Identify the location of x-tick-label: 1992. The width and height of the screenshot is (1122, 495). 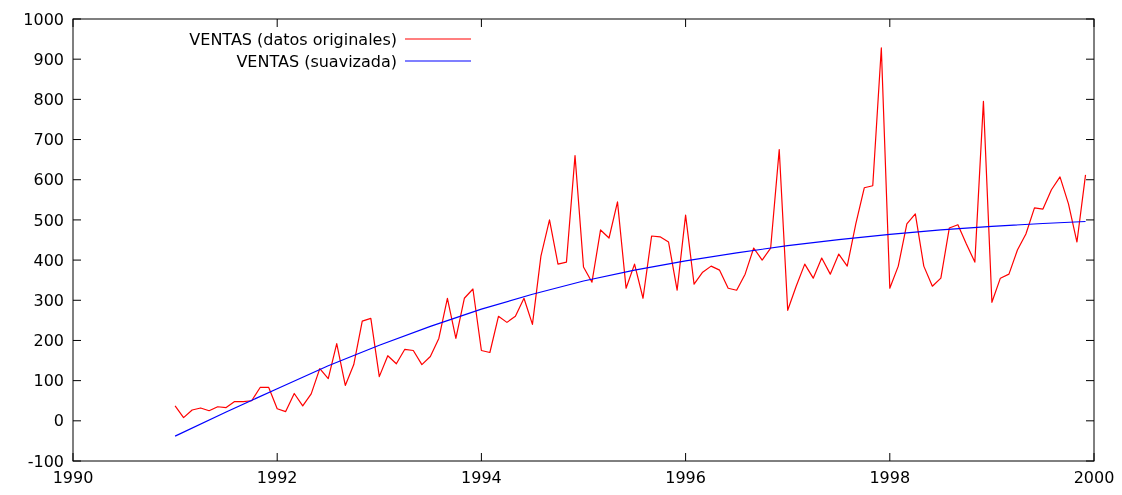
(277, 477).